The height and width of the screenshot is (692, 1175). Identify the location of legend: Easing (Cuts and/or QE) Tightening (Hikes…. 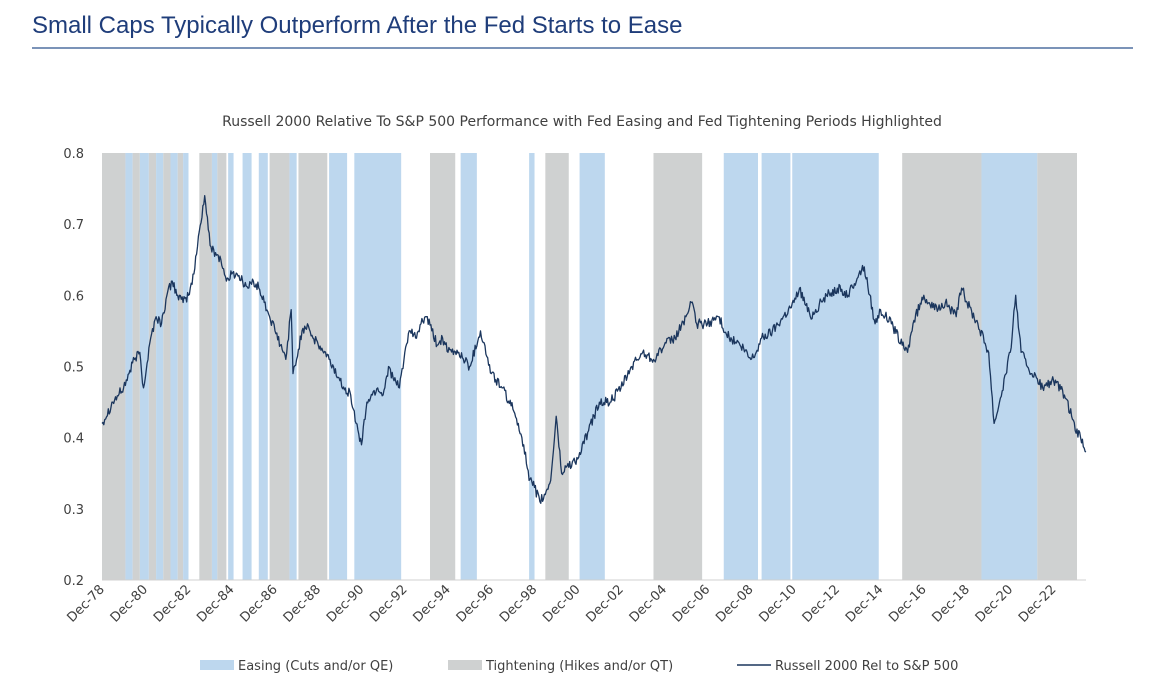
(579, 666).